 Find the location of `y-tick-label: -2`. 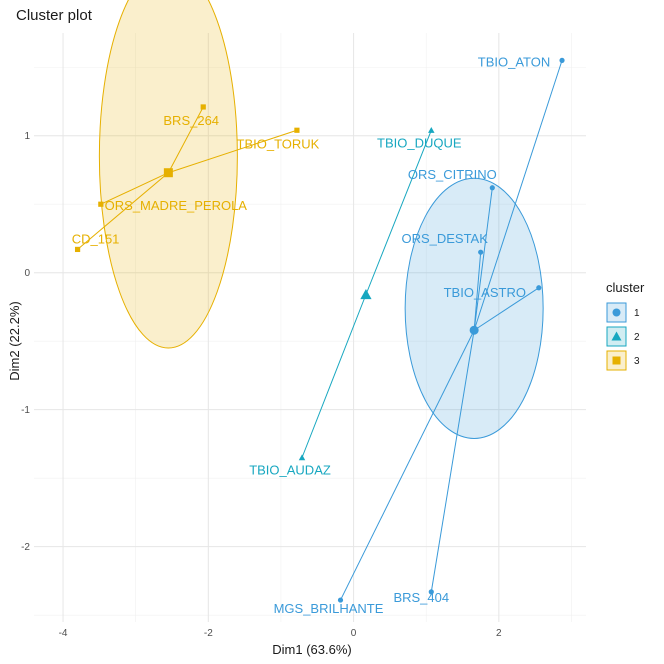

y-tick-label: -2 is located at coordinates (25, 547).